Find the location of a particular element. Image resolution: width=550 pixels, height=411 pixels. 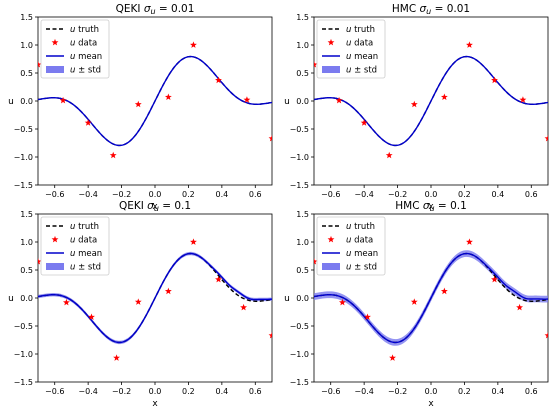

subplot-title: HMC σu = 0.1 is located at coordinates (431, 206).